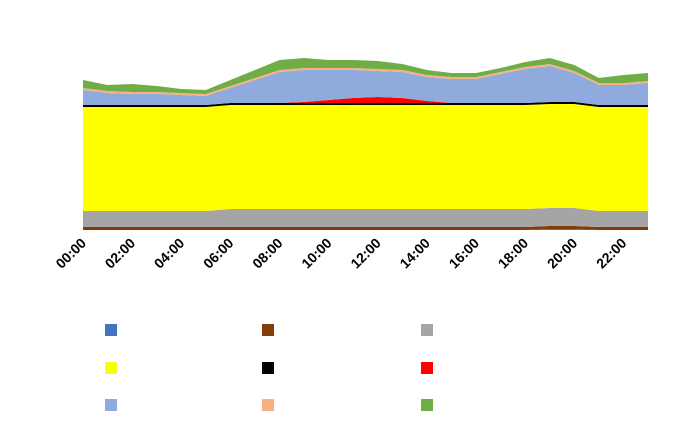 This screenshot has width=694, height=423. What do you see at coordinates (562, 253) in the screenshot?
I see `x-tick-label: 20:00` at bounding box center [562, 253].